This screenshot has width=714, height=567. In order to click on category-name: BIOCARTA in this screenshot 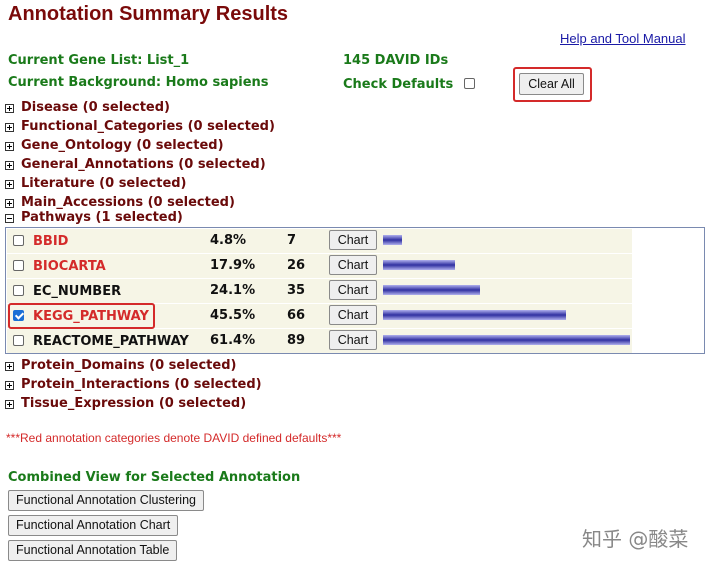, I will do `click(69, 266)`.